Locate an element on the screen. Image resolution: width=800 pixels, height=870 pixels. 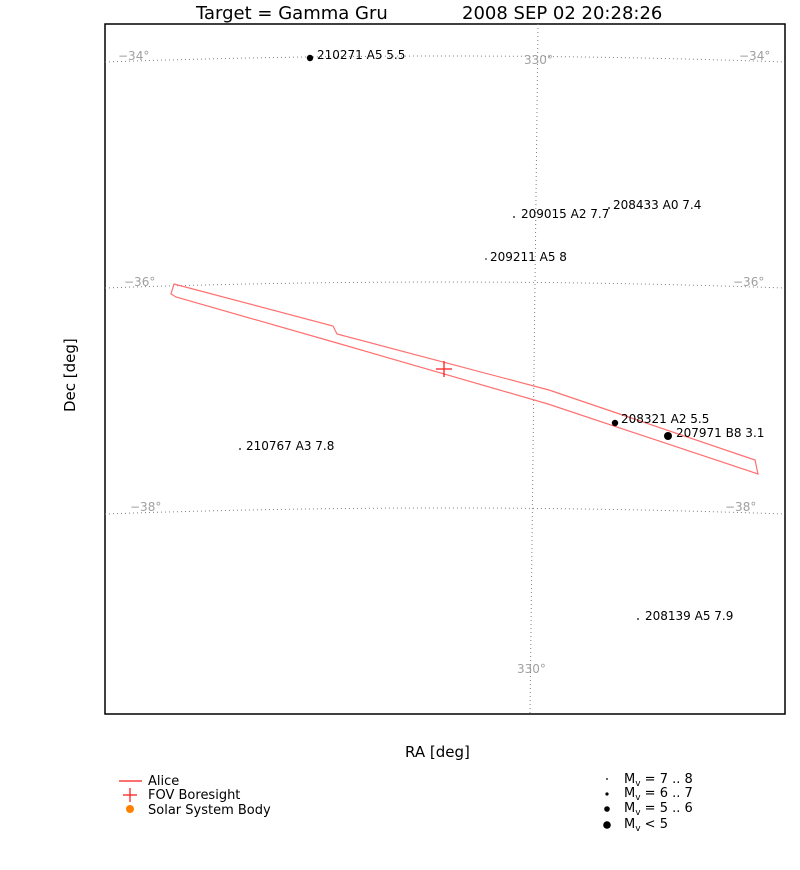
grid-label-dec-36-right: −36° is located at coordinates (748, 282).